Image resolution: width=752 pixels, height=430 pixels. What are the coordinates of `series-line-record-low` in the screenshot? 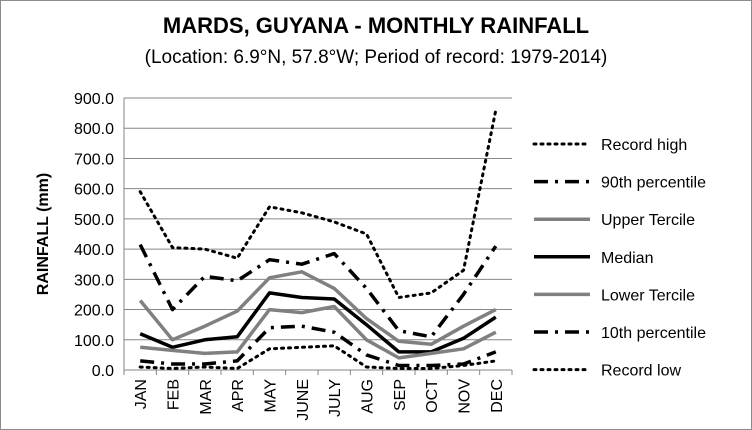 It's located at (318, 357).